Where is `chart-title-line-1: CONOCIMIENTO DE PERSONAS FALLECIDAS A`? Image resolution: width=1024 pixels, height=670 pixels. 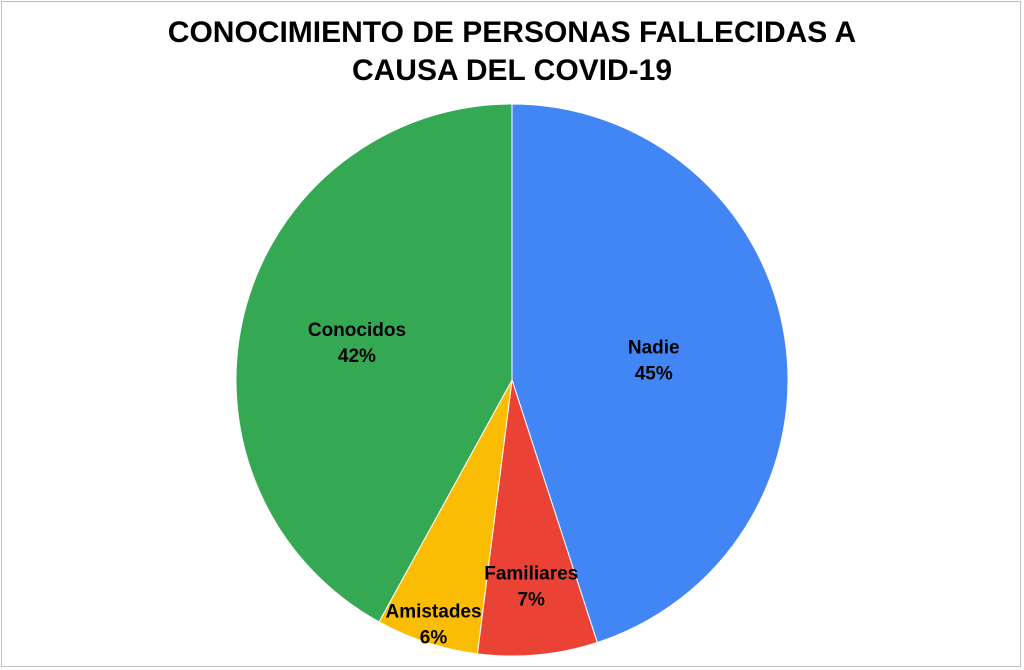 chart-title-line-1: CONOCIMIENTO DE PERSONAS FALLECIDAS A is located at coordinates (512, 32).